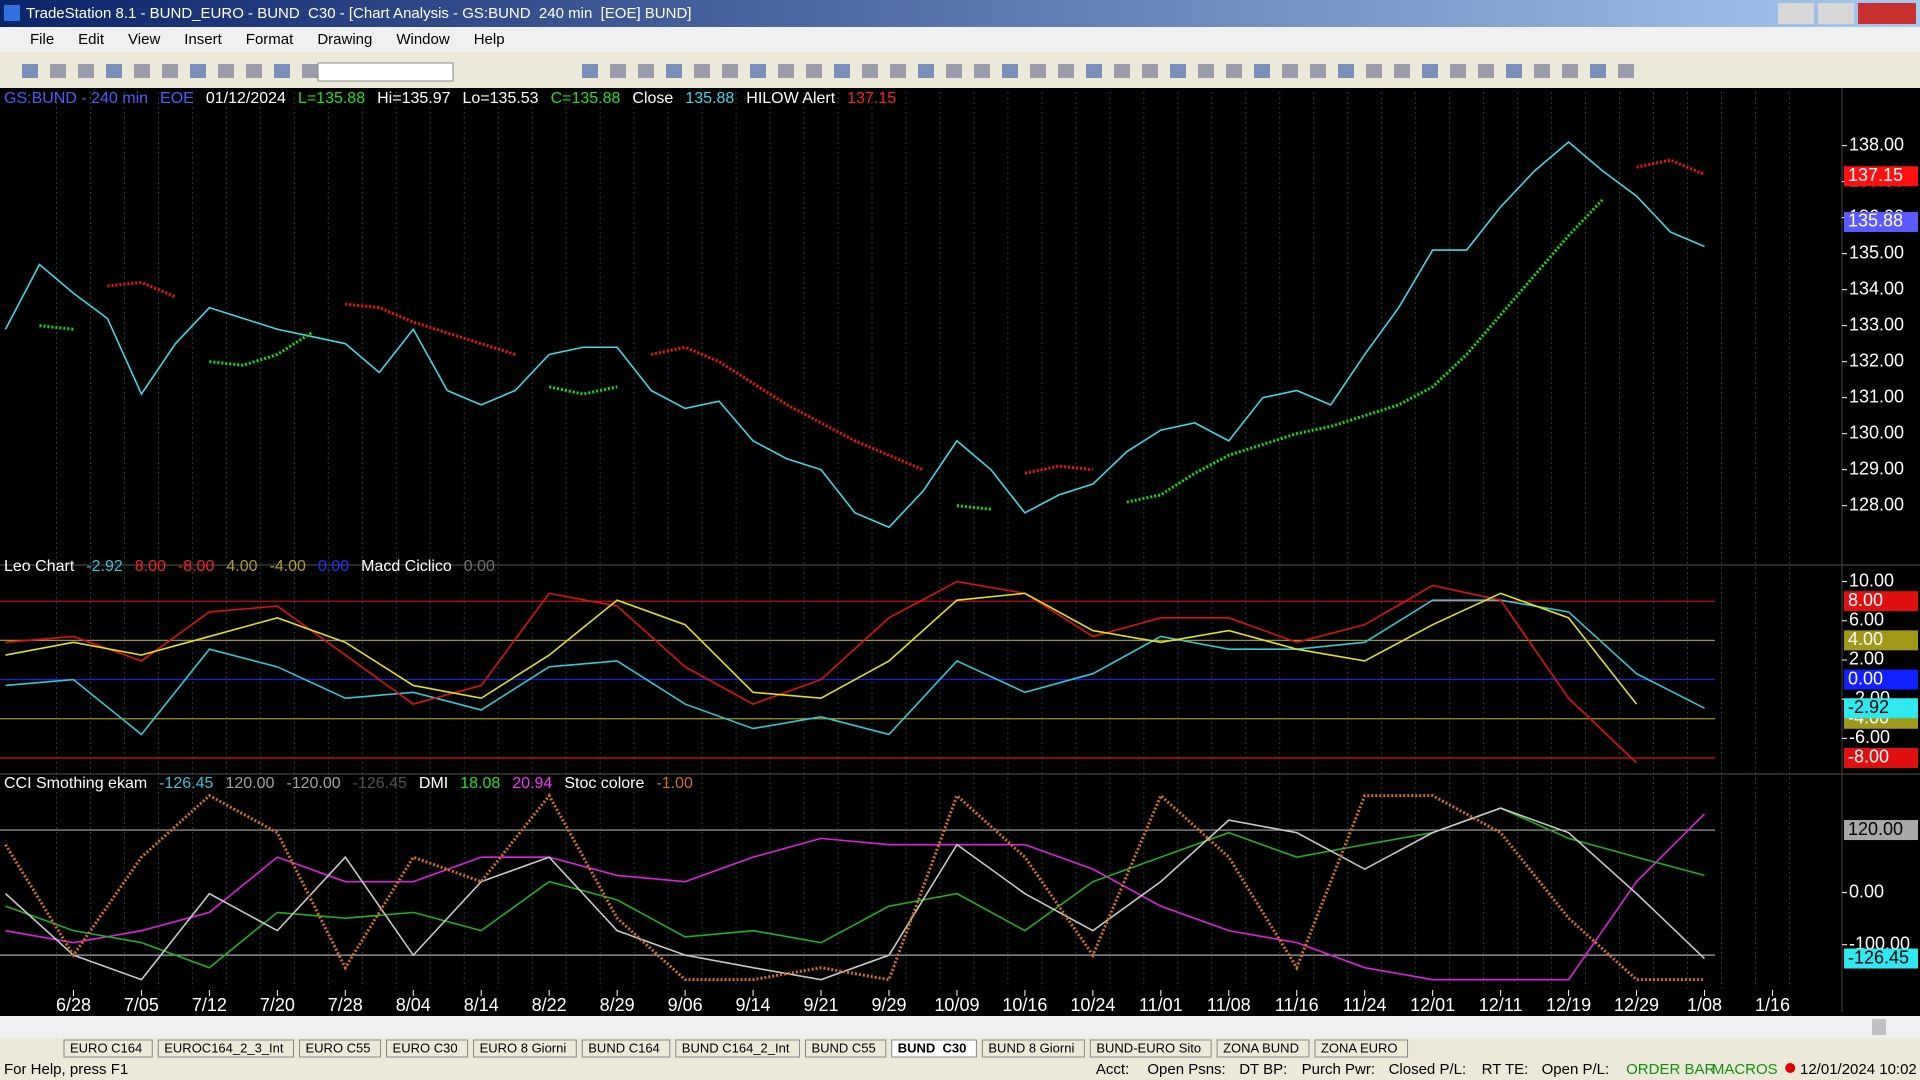  Describe the element at coordinates (385, 72) in the screenshot. I see `symbol-combo` at that location.